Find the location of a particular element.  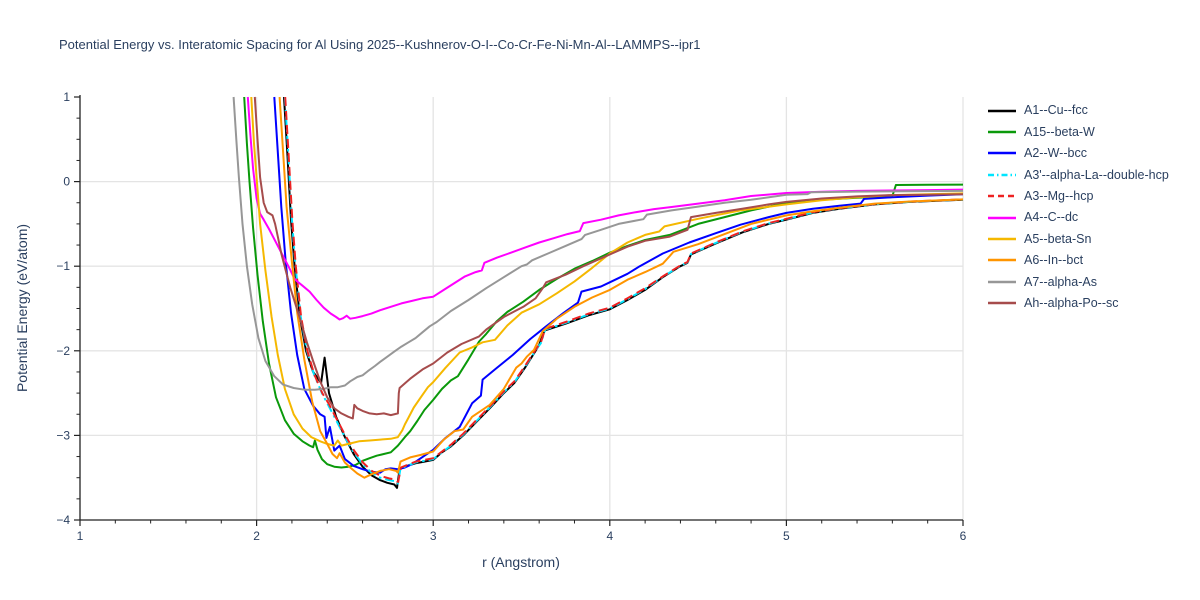

y-tick-label: −4 is located at coordinates (63, 520).